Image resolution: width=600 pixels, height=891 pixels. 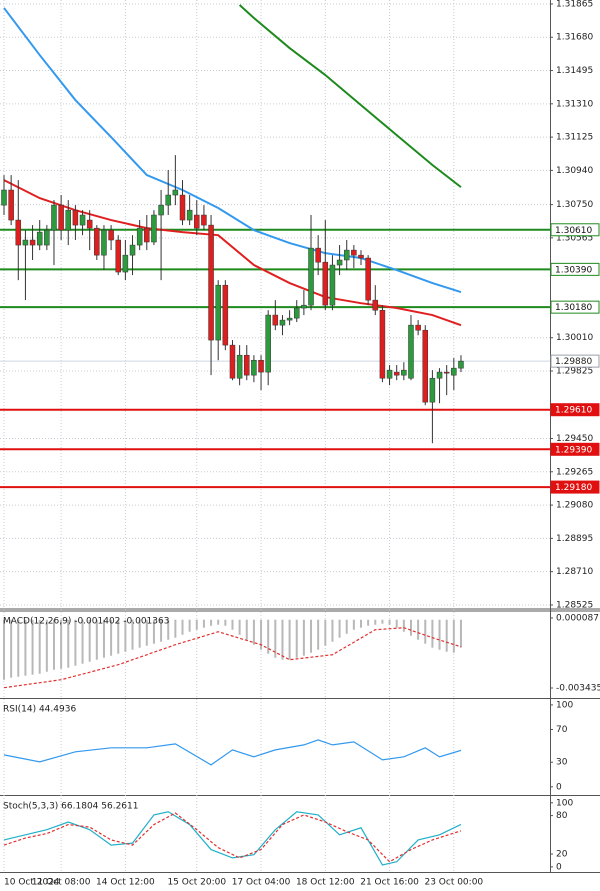 I want to click on y-tick-label: 1.30940, so click(x=574, y=171).